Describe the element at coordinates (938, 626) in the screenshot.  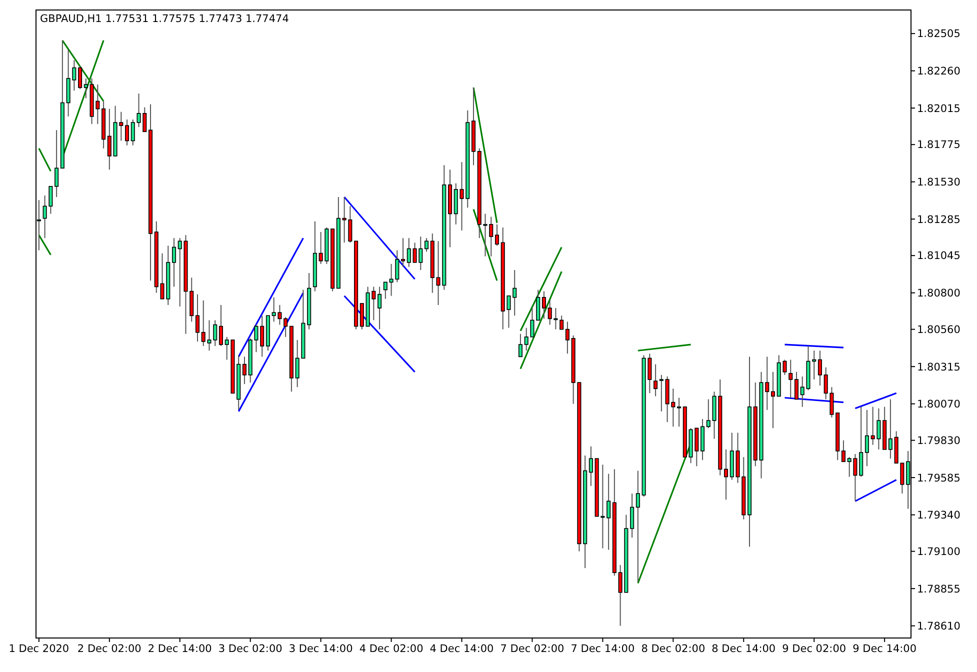
I see `y-tick-label: 1.78610` at that location.